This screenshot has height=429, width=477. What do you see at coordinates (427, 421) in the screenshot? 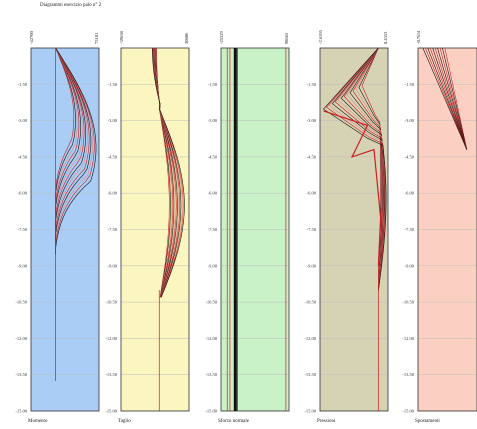
I see `panel-label: Spostamenti` at bounding box center [427, 421].